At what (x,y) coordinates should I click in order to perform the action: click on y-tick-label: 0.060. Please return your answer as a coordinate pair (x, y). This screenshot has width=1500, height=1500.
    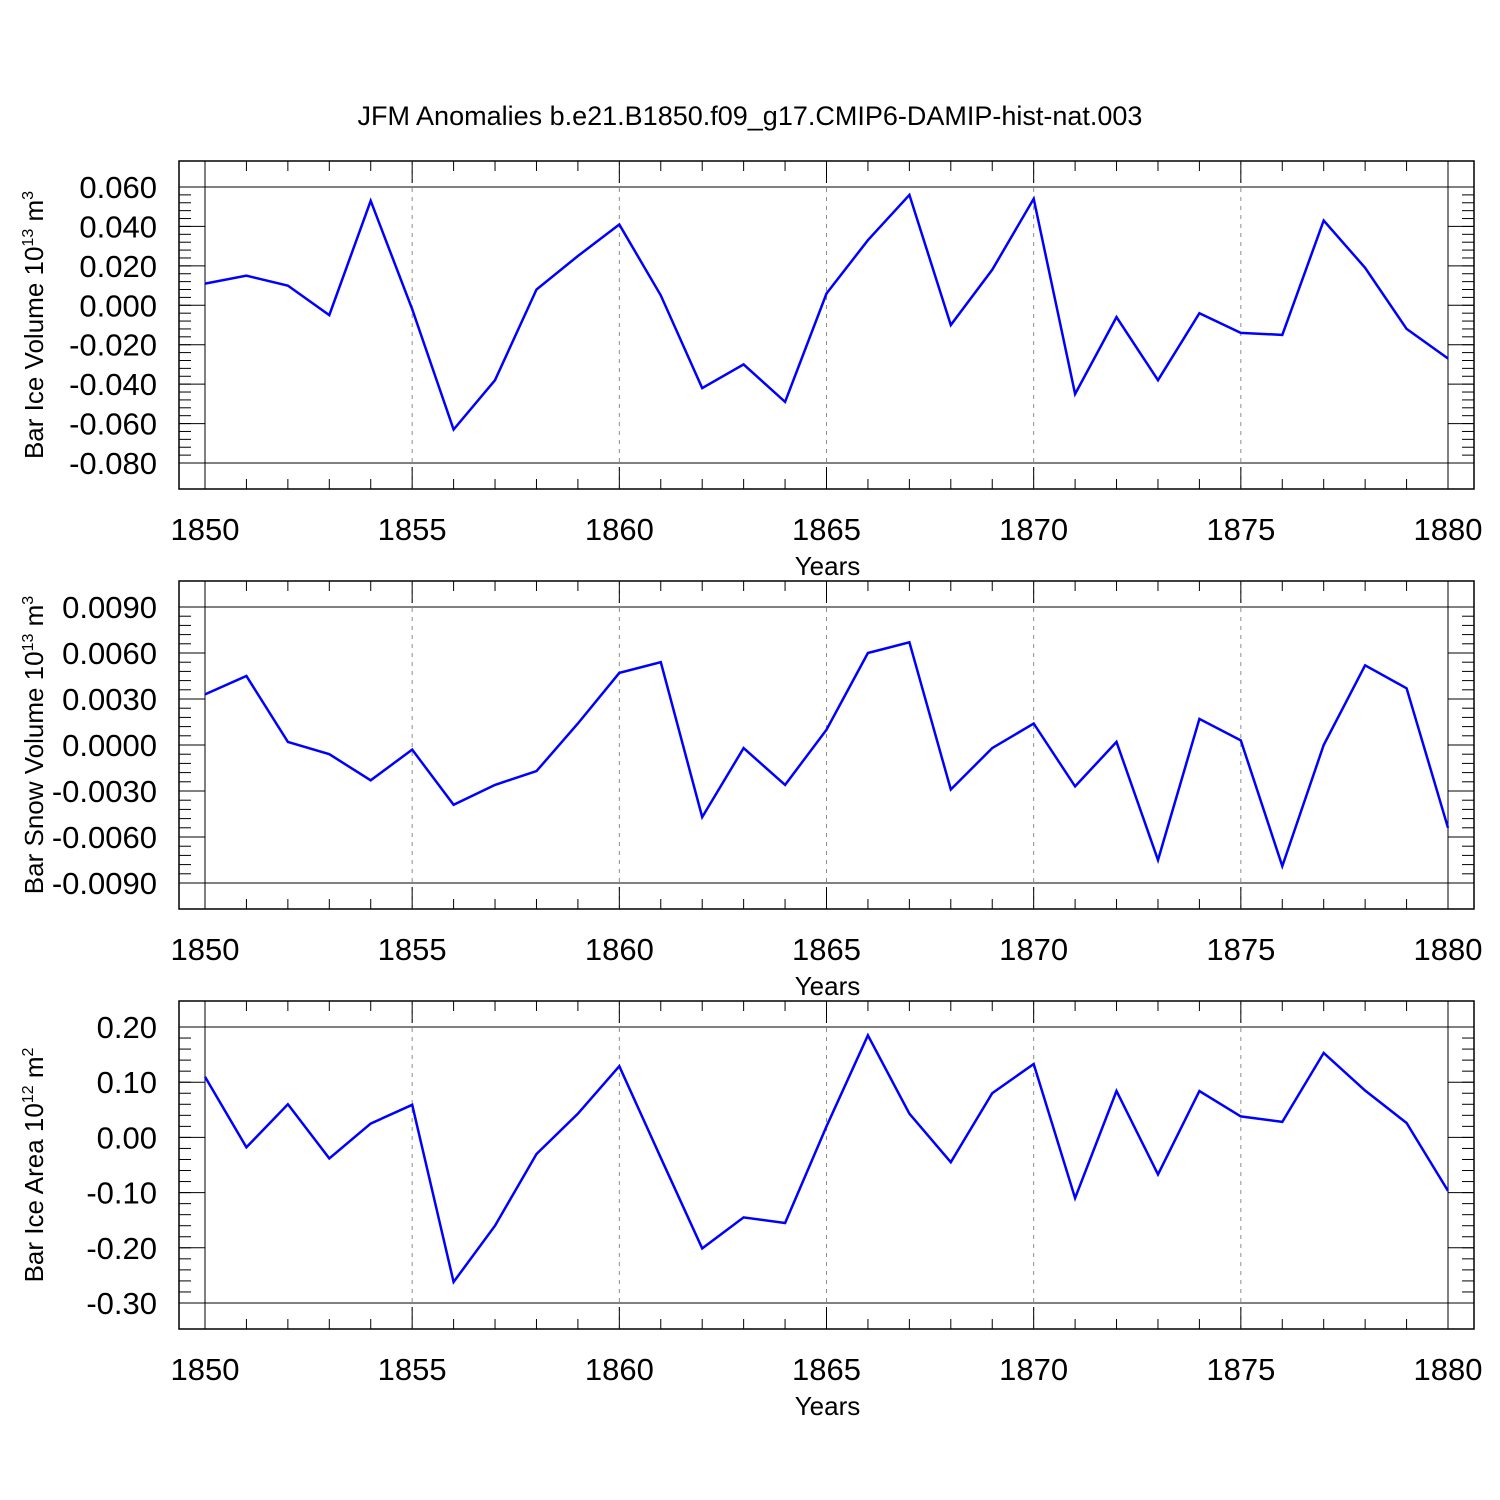
    Looking at the image, I should click on (118, 187).